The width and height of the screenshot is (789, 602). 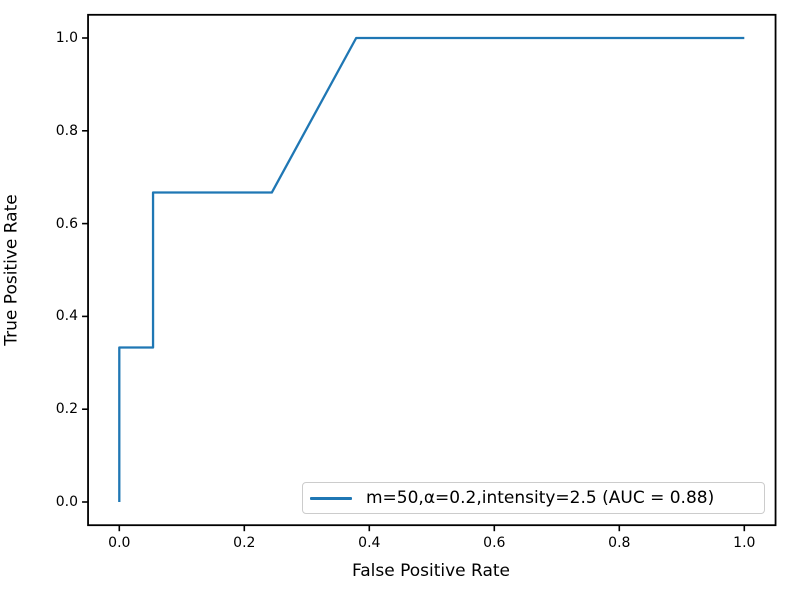 I want to click on legend: m=50,α=0.2,intensity=2.5 (AUC = 0.88), so click(x=533, y=498).